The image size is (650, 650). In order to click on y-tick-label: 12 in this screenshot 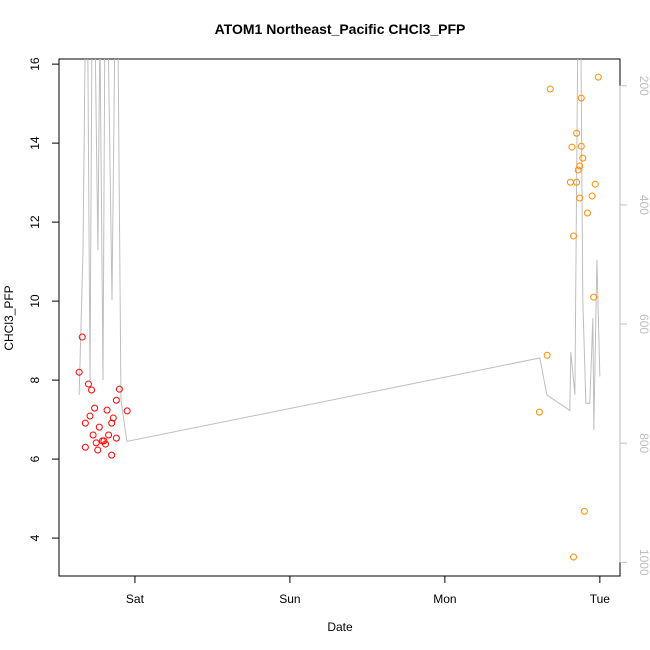, I will do `click(35, 222)`.